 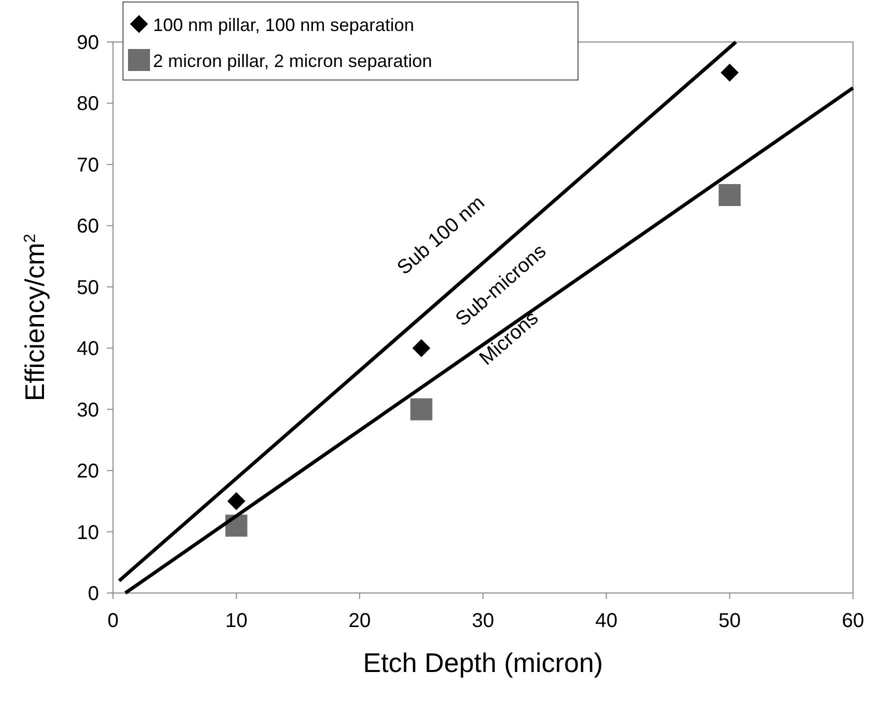 What do you see at coordinates (441, 236) in the screenshot?
I see `annotation: Sub 100 nm` at bounding box center [441, 236].